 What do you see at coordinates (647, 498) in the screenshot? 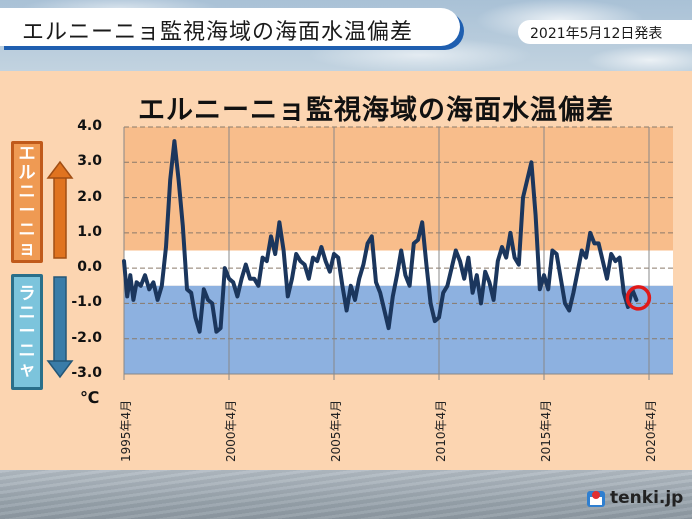
I see `tenki-logo-text: tenki.jp` at bounding box center [647, 498].